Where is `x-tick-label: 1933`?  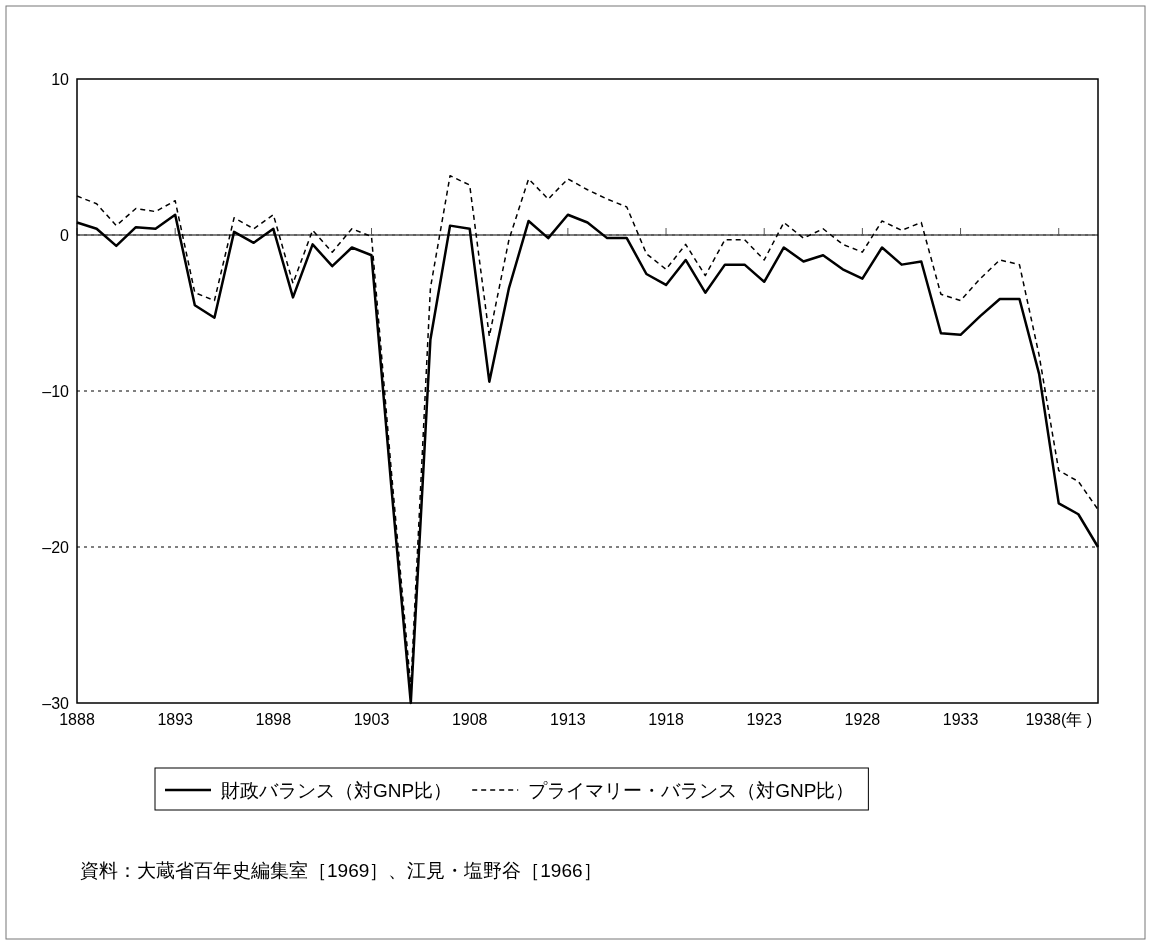
x-tick-label: 1933 is located at coordinates (960, 719).